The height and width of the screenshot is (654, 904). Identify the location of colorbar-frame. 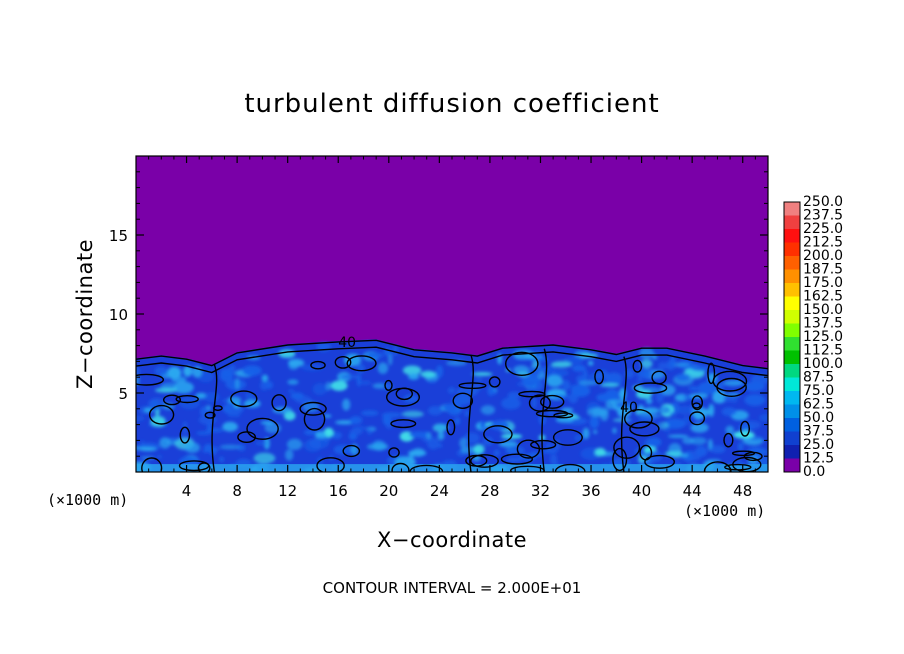
(792, 337).